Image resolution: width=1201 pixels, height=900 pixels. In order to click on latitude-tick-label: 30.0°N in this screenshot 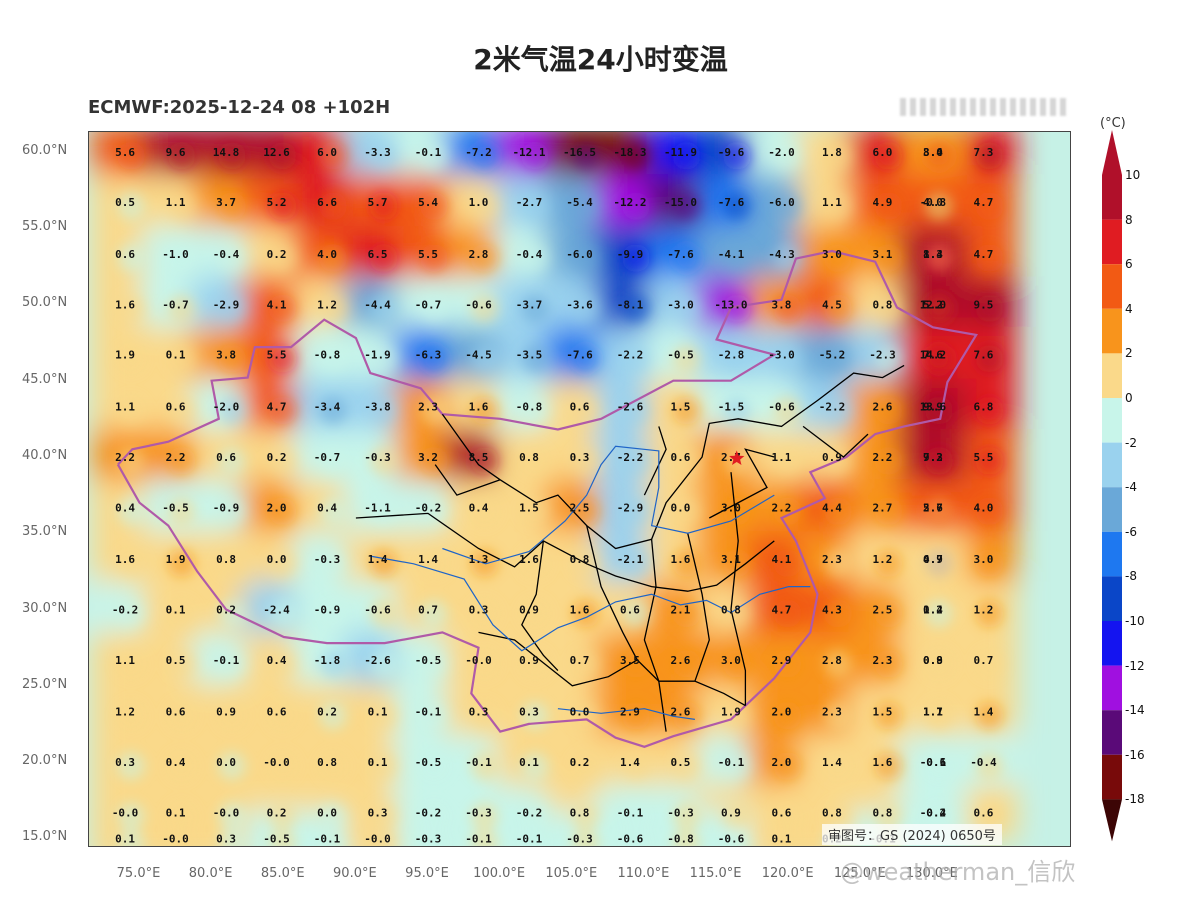, I will do `click(45, 608)`.